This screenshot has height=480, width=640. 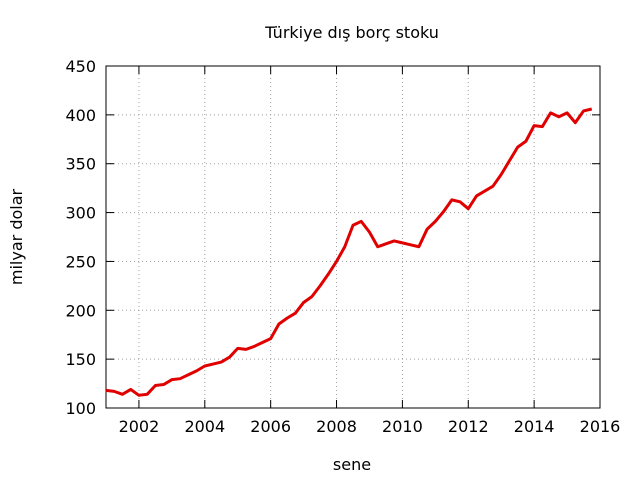 What do you see at coordinates (600, 426) in the screenshot?
I see `x-tick-label: 2016` at bounding box center [600, 426].